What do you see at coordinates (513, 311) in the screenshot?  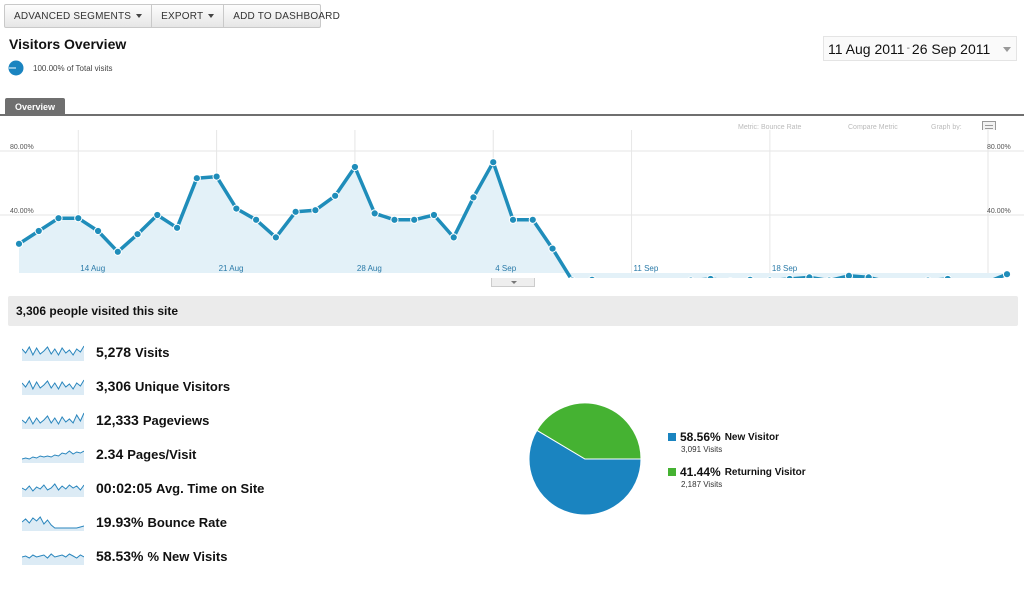 I see `visitors-summary-heading: 3,306 people visited this site` at bounding box center [513, 311].